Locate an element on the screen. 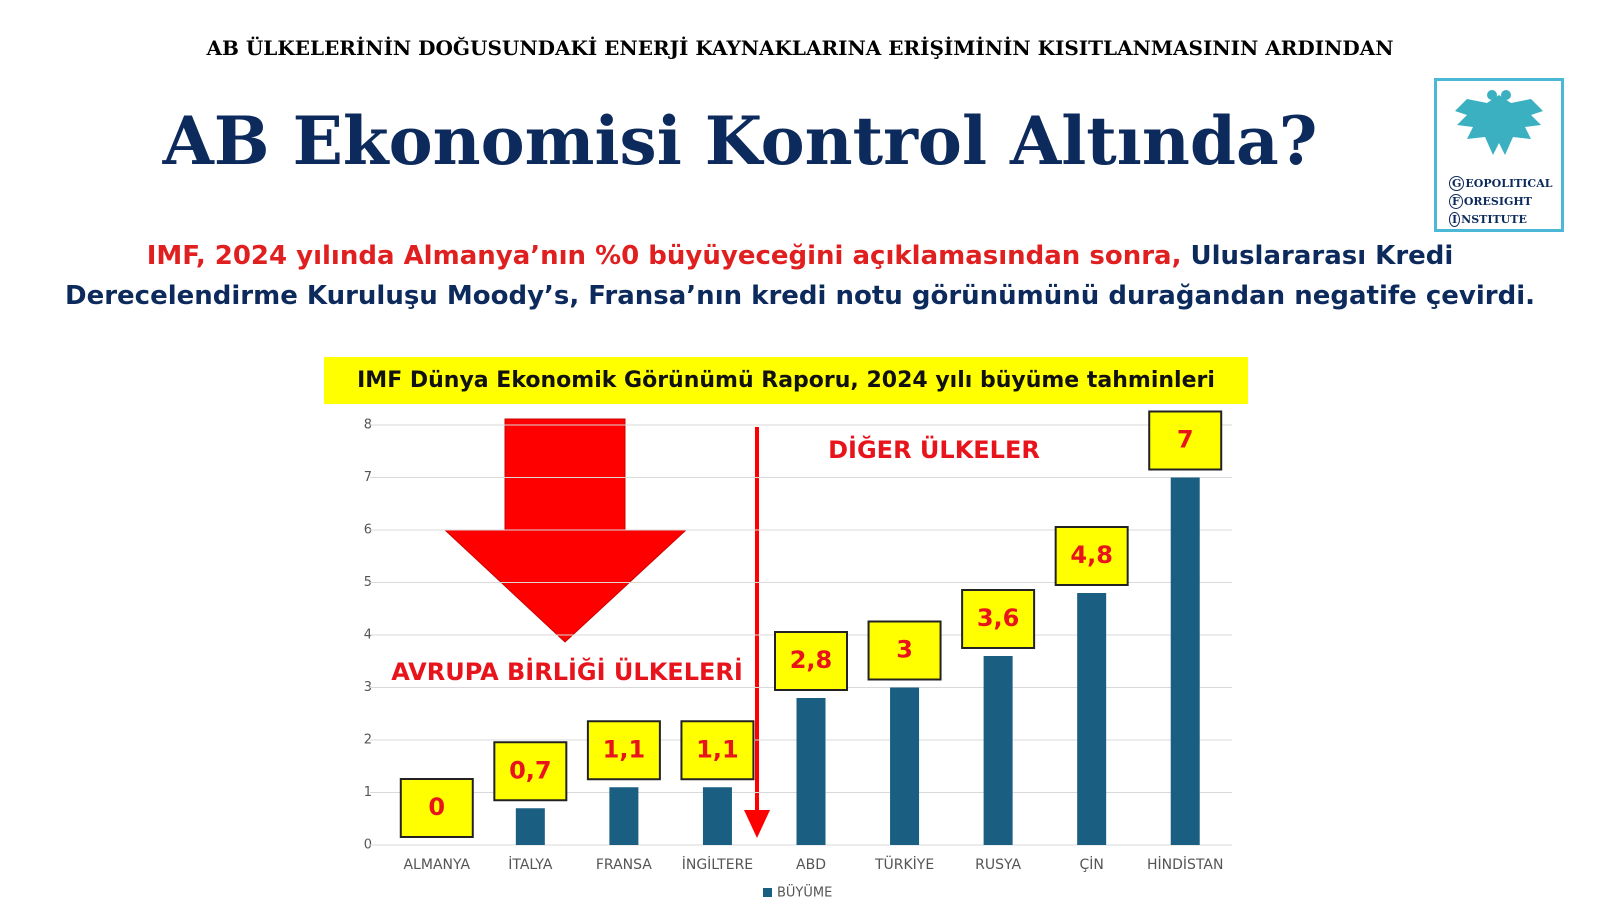 This screenshot has width=1600, height=900. y-tick-label: 4 is located at coordinates (368, 635).